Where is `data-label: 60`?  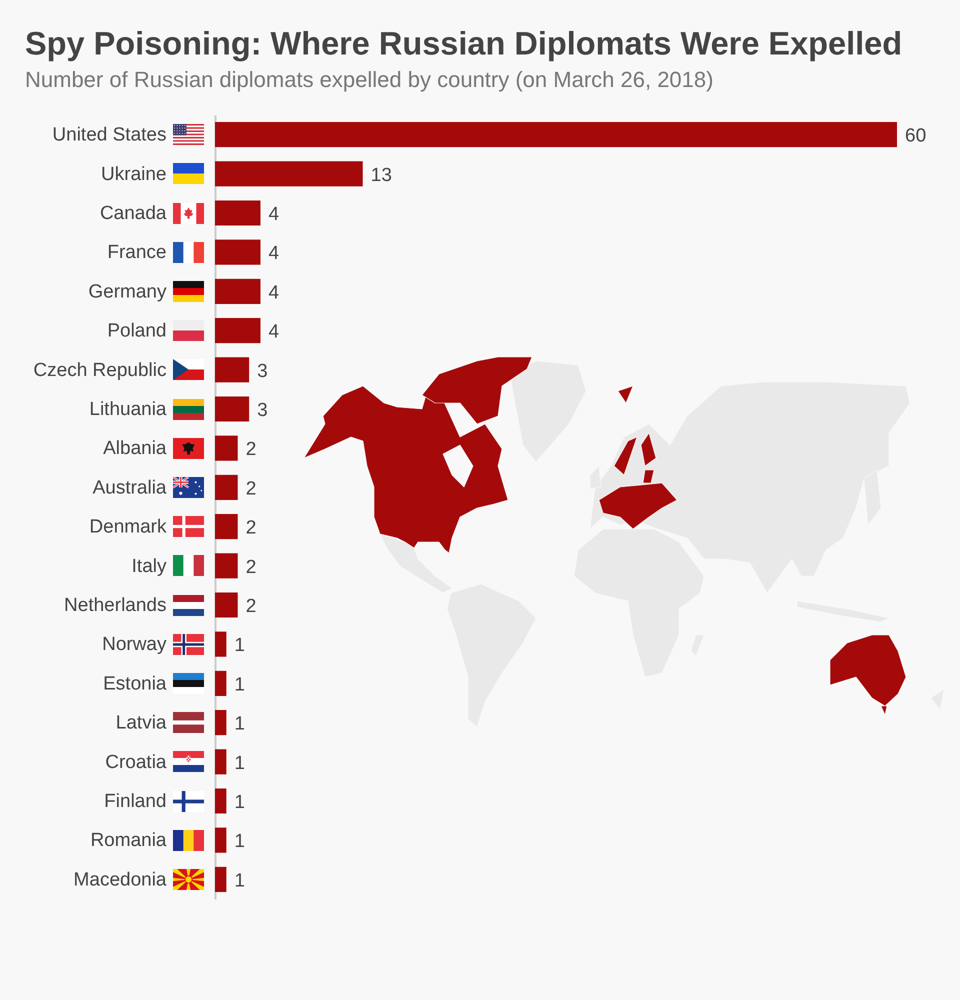
data-label: 60 is located at coordinates (915, 136).